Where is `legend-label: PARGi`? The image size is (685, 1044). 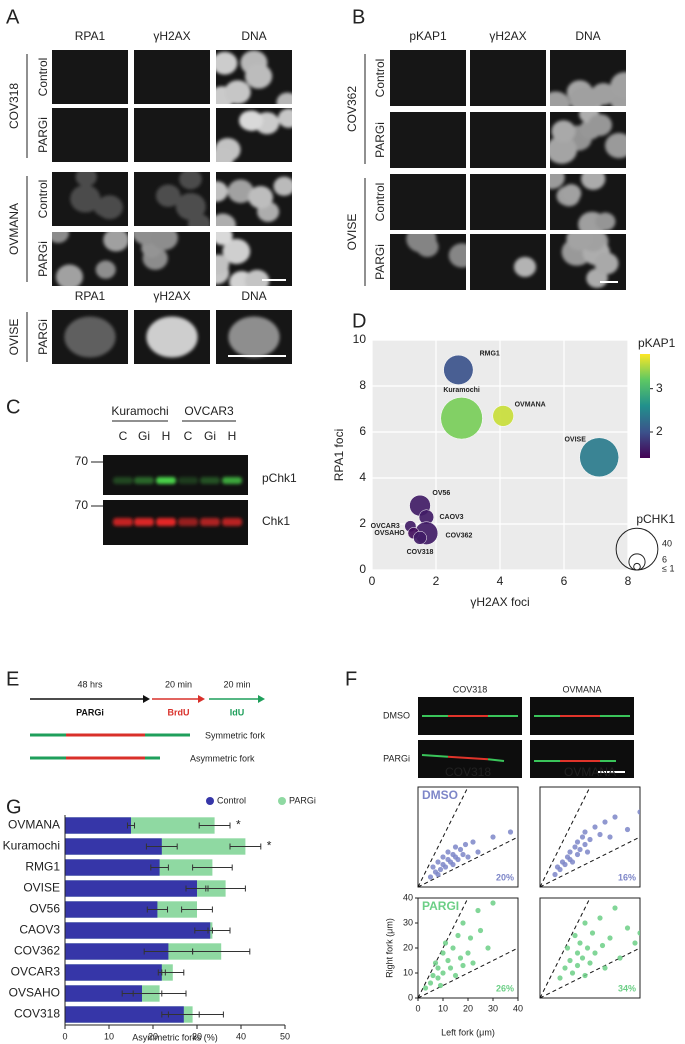 legend-label: PARGi is located at coordinates (302, 800).